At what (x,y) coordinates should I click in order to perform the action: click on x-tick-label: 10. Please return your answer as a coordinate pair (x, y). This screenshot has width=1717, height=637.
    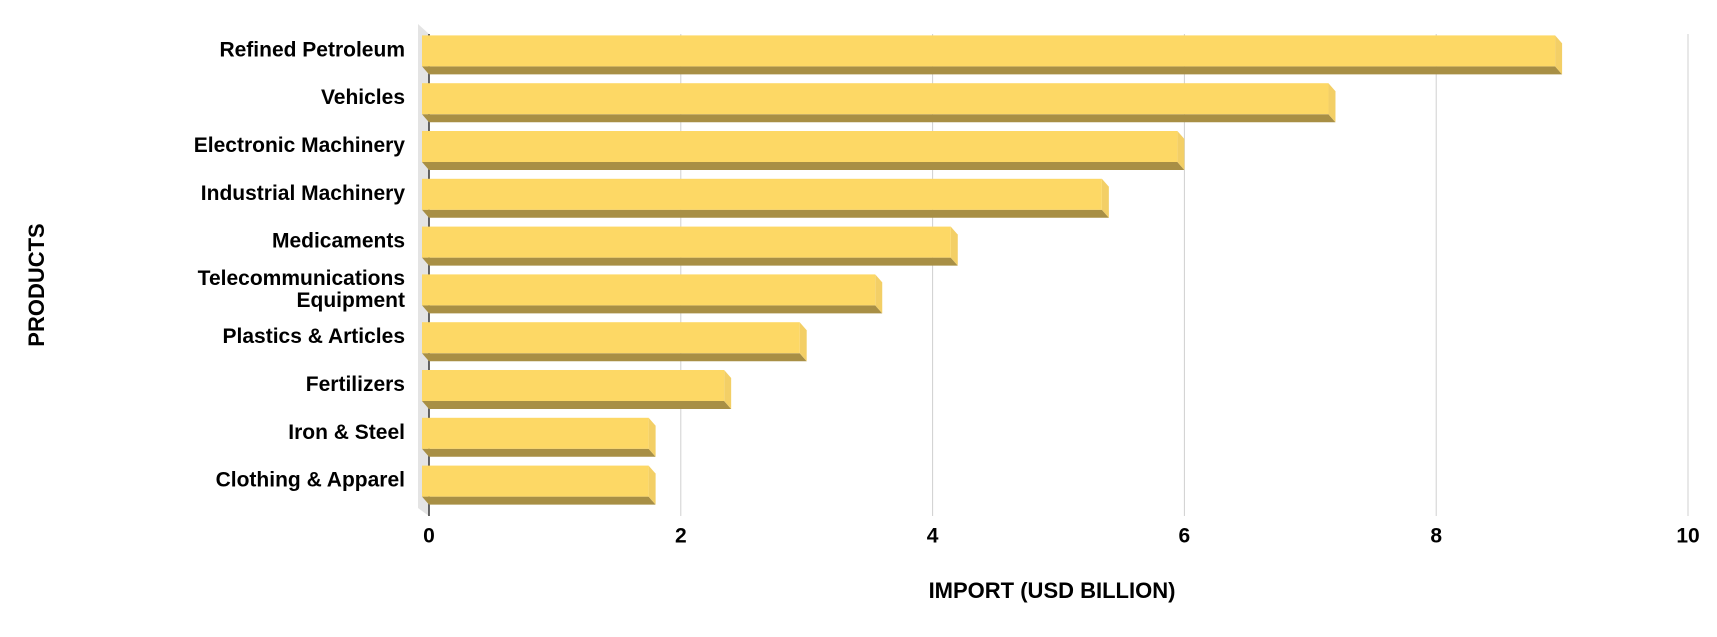
    Looking at the image, I should click on (1687, 536).